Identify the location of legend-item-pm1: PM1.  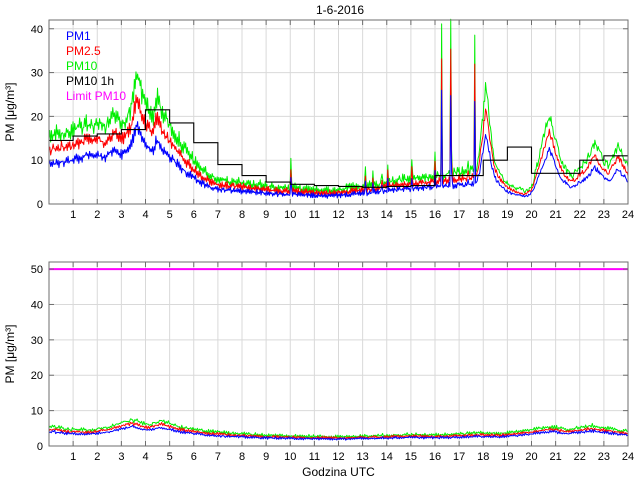
(78, 36).